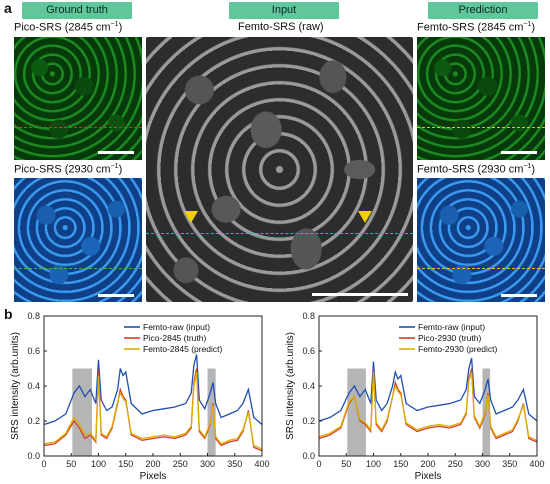 Image resolution: width=550 pixels, height=484 pixels. I want to click on right-top-title: Femto-SRS (2845 cm−1), so click(476, 27).